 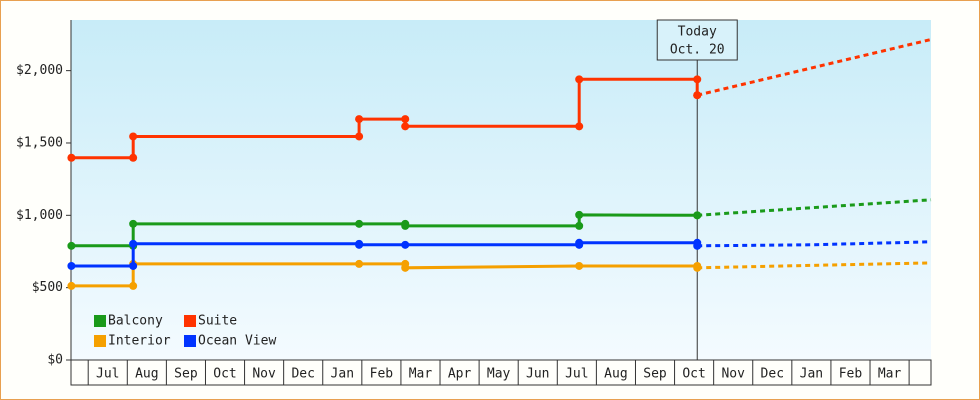 What do you see at coordinates (55, 360) in the screenshot?
I see `y-tick-label: $0` at bounding box center [55, 360].